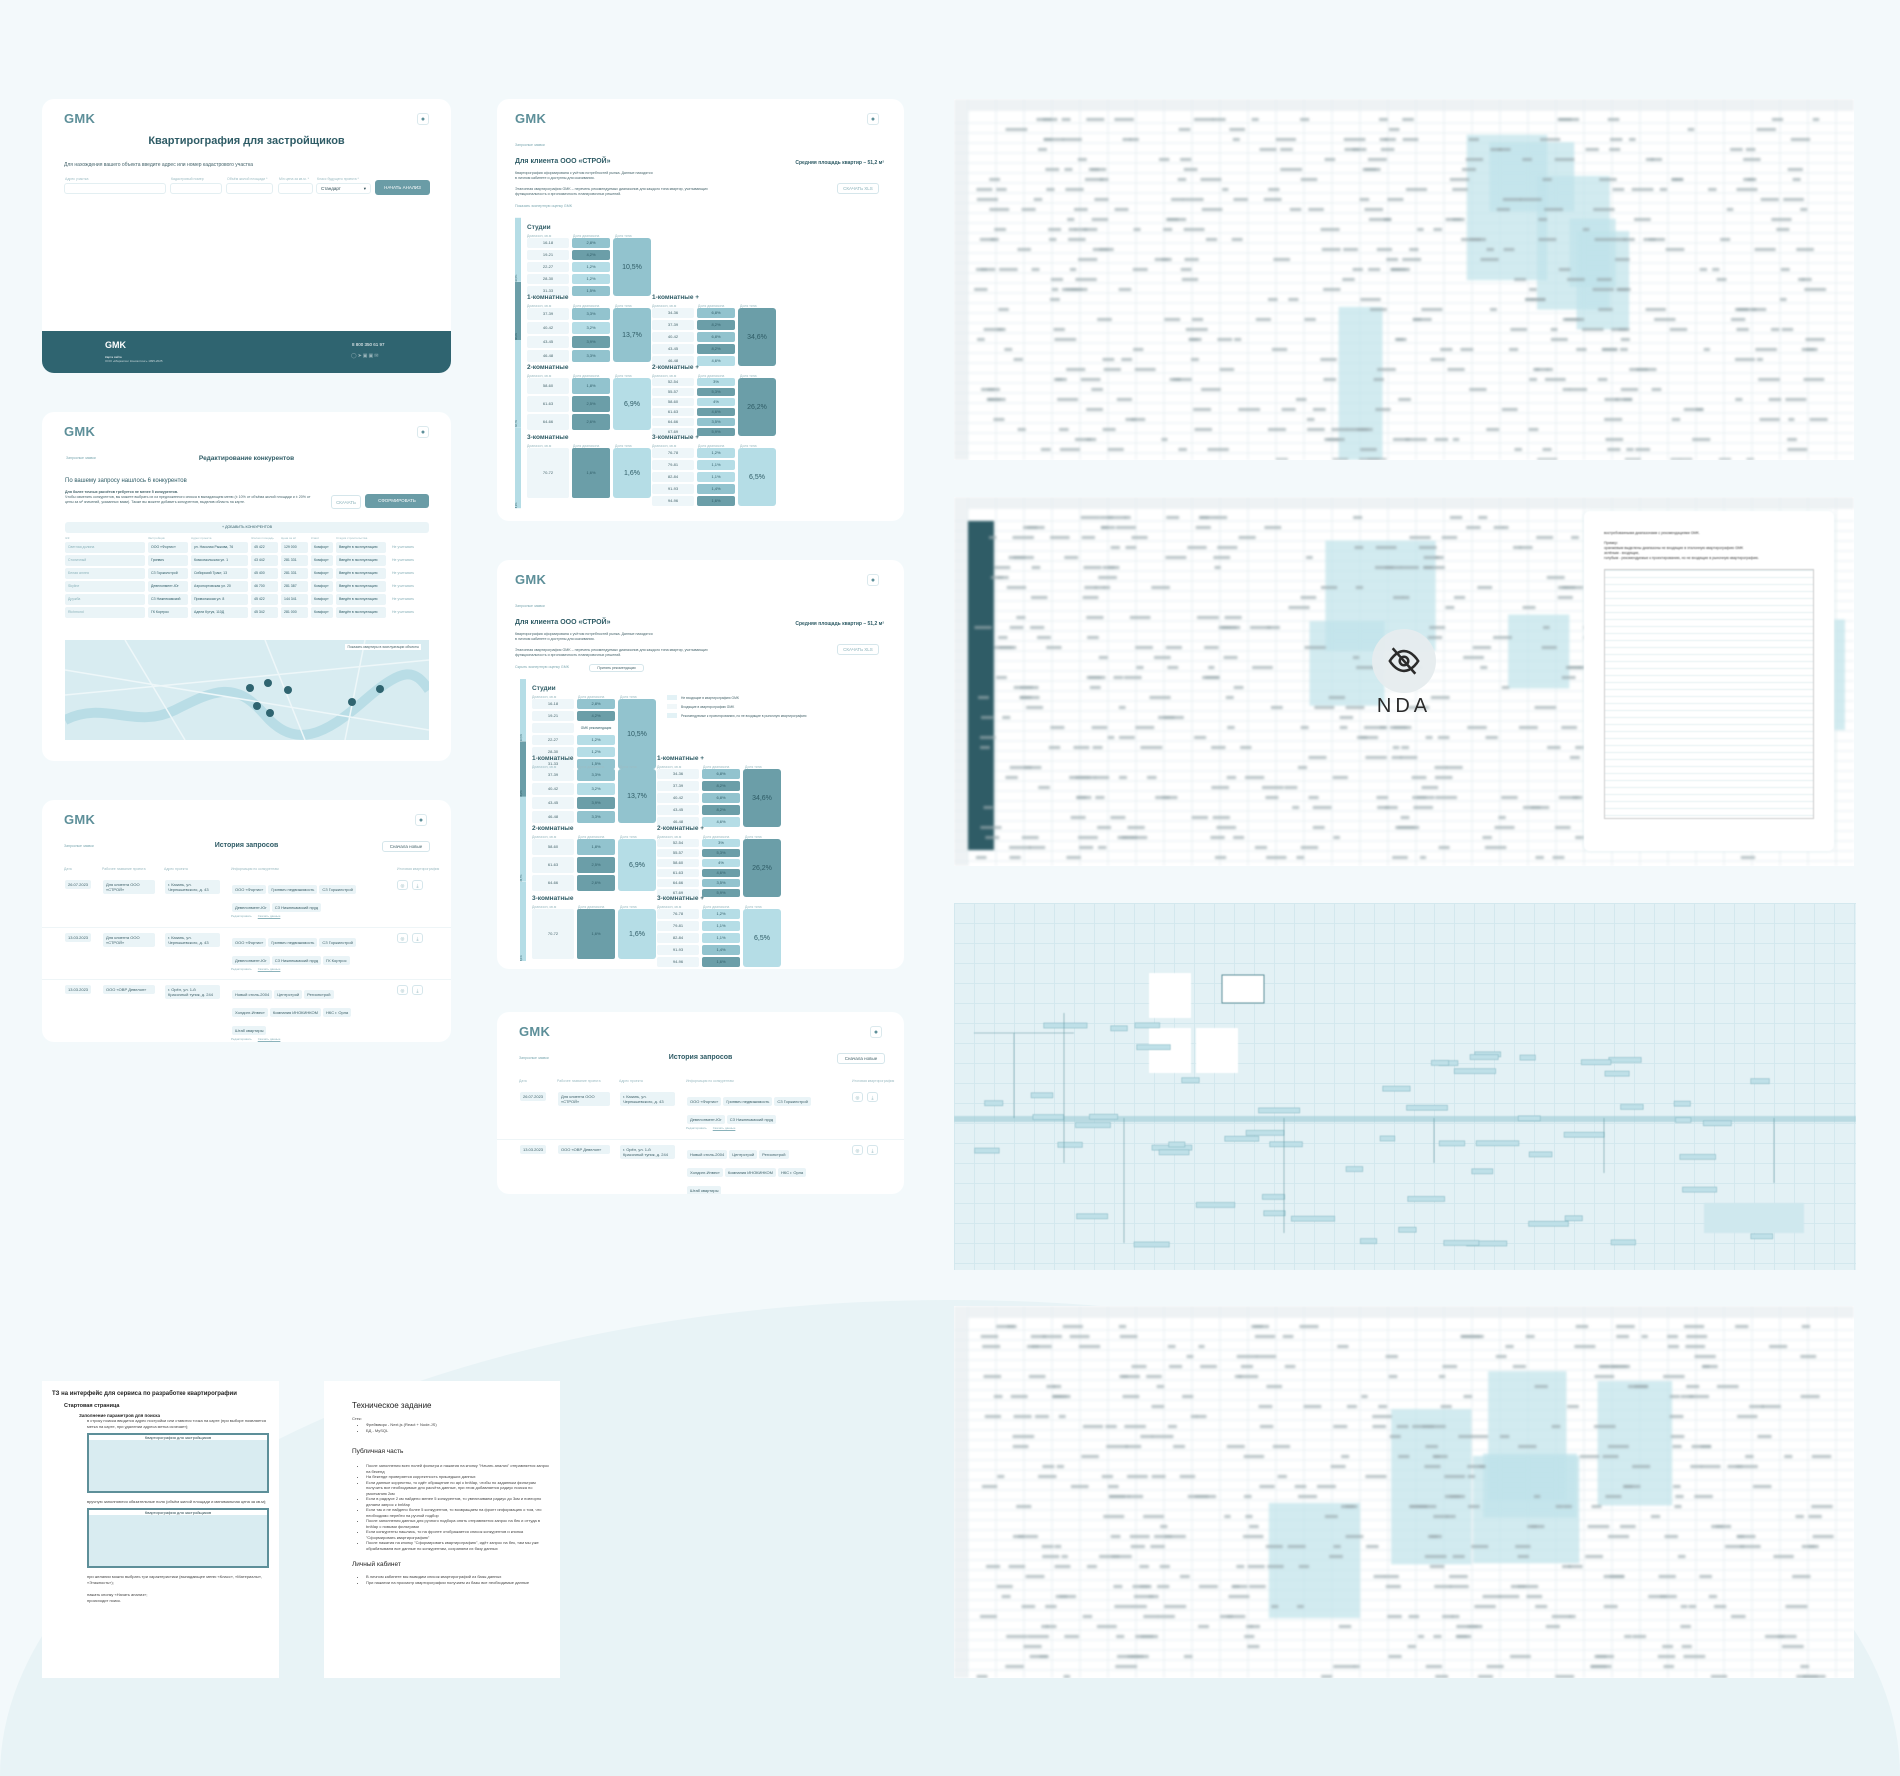  I want to click on apply-recommendations-button: Принять рекомендации, so click(616, 668).